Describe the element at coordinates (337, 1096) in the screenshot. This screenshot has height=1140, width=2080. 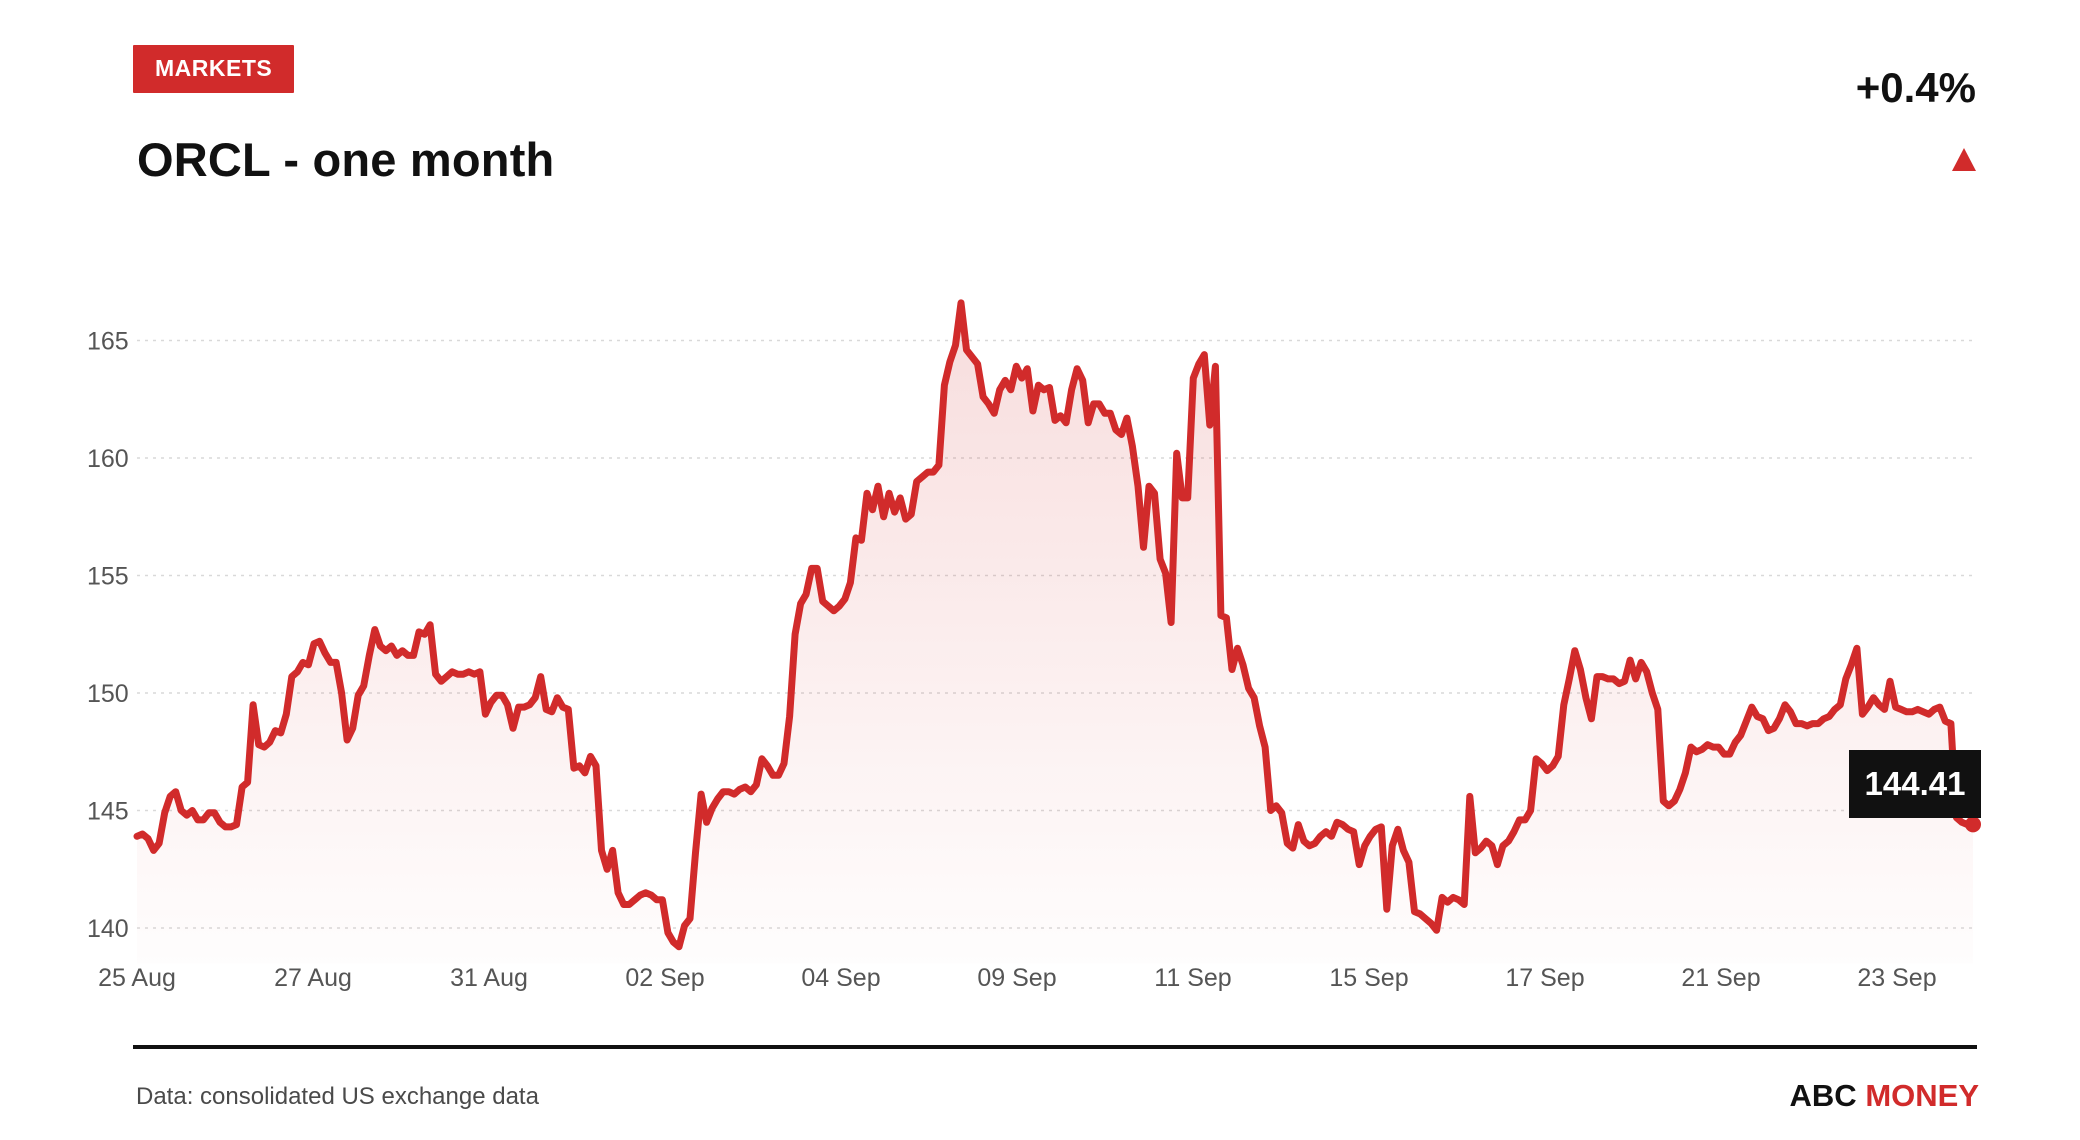
I see `data-source: Data: consolidated US exchange data` at that location.